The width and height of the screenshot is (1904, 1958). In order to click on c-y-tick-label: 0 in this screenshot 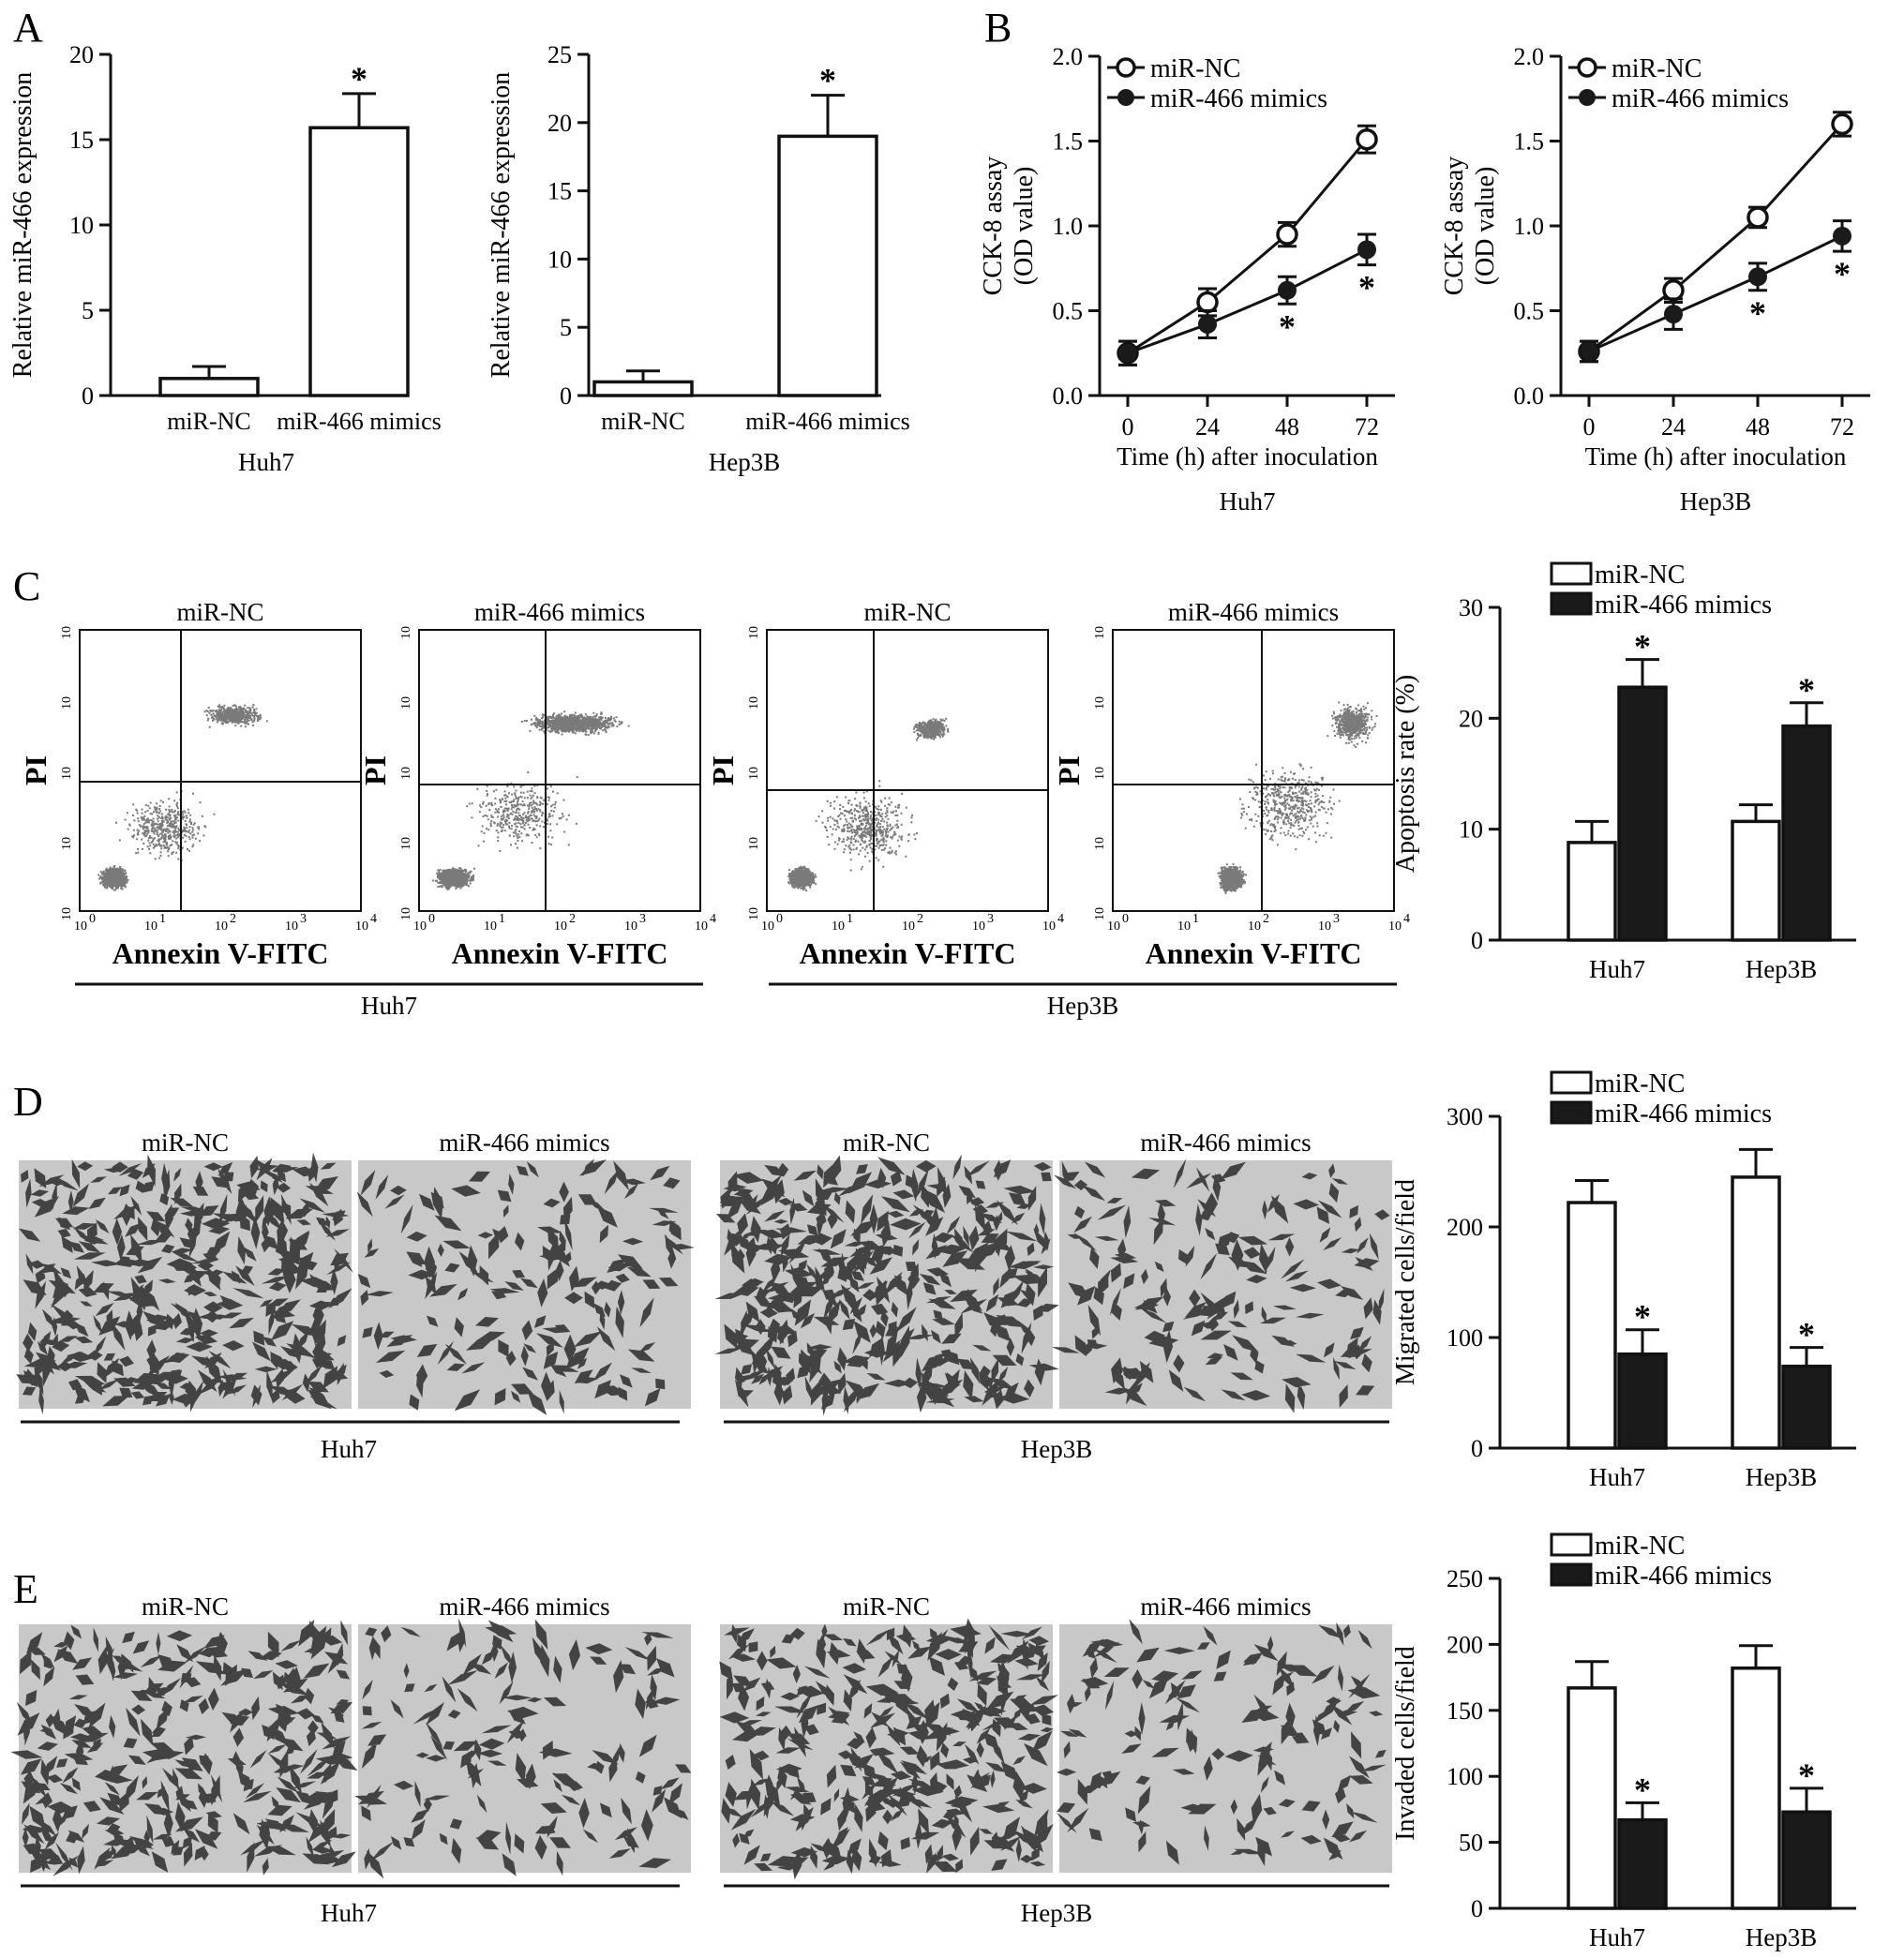, I will do `click(1477, 940)`.